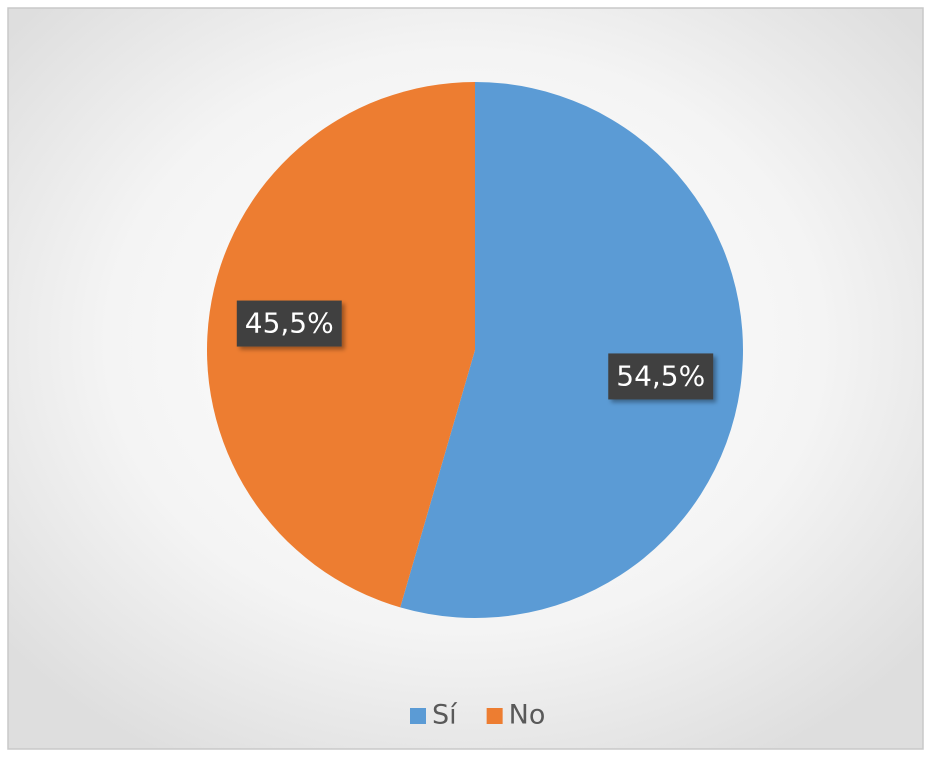 The height and width of the screenshot is (757, 931). What do you see at coordinates (445, 715) in the screenshot?
I see `legend-label: Sí` at bounding box center [445, 715].